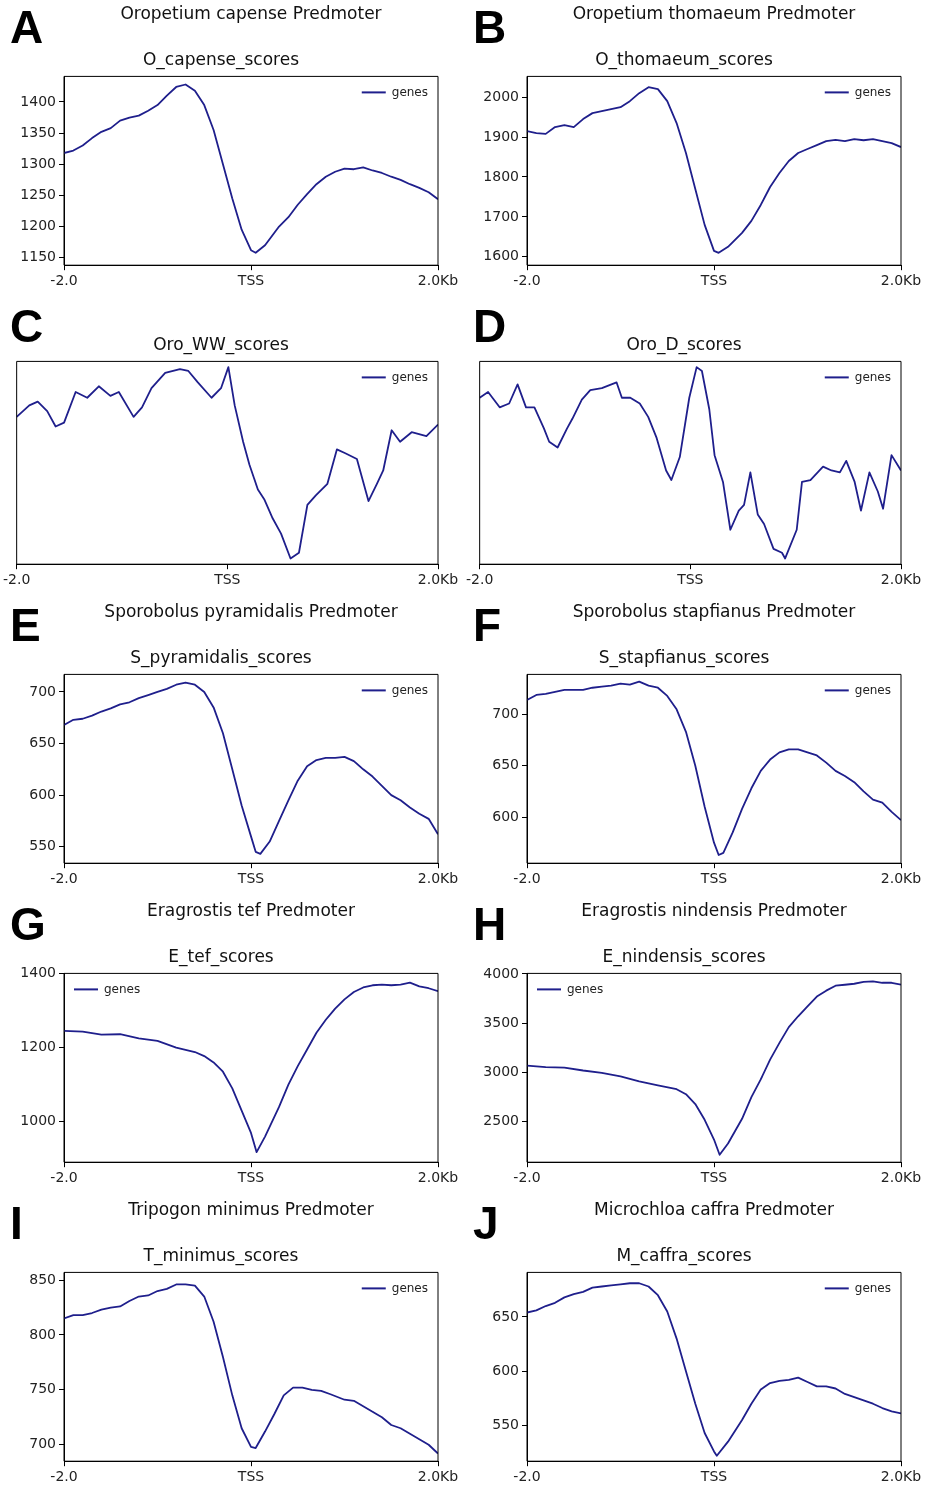 The height and width of the screenshot is (1498, 925). I want to click on chart-subtitle: T_minimus_scores, so click(220, 1255).